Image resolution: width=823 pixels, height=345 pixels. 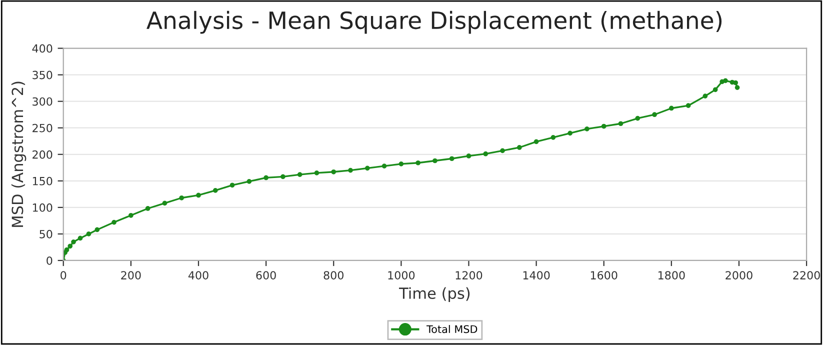 I want to click on x-tick-label: 1800, so click(x=671, y=275).